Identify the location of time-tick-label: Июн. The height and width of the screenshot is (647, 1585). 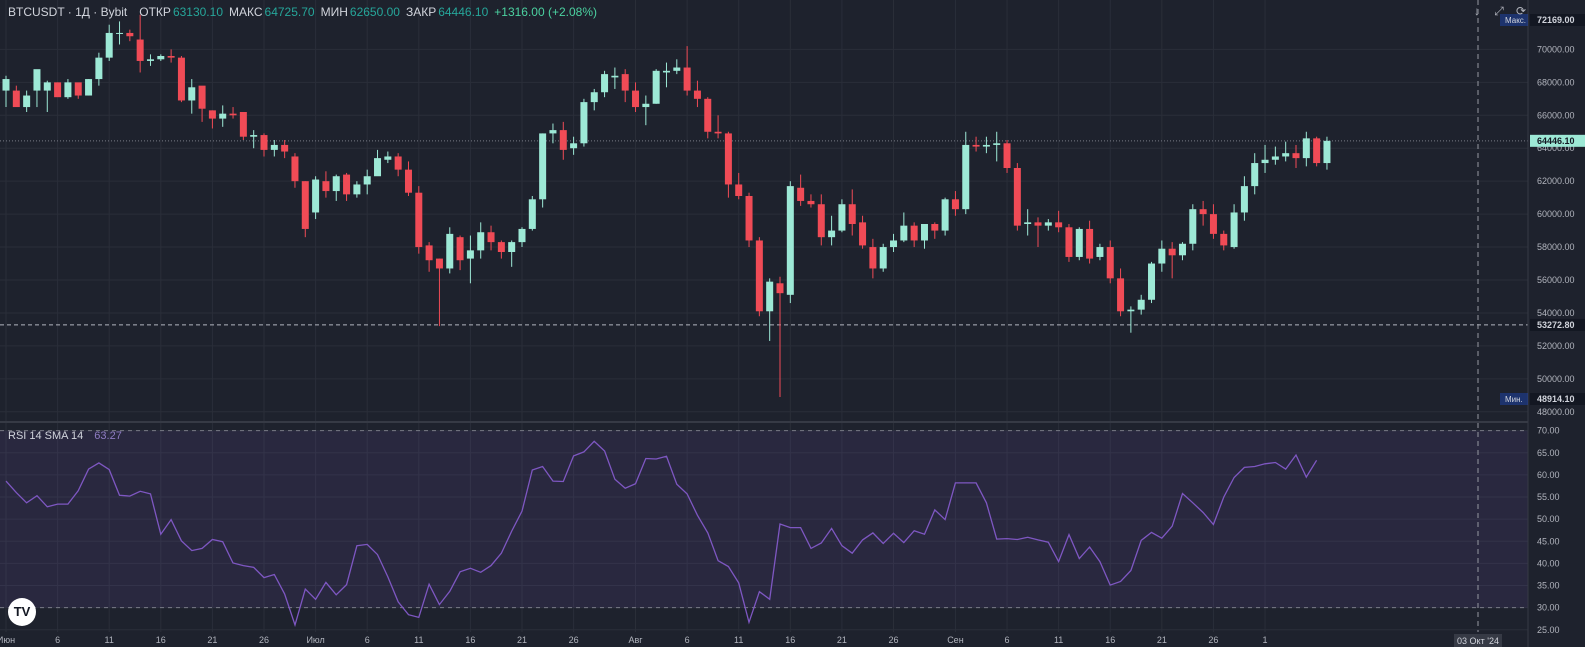
(7, 640).